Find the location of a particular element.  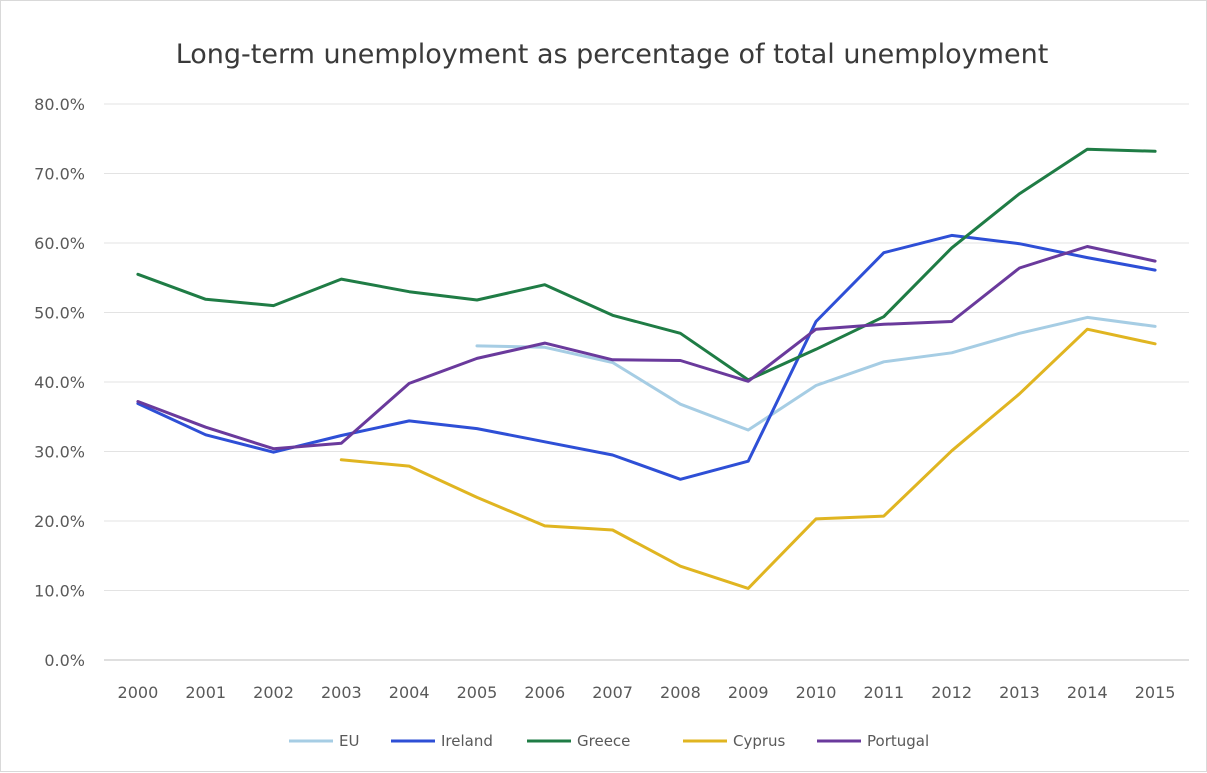

x-tick-label: 2014 is located at coordinates (1087, 692).